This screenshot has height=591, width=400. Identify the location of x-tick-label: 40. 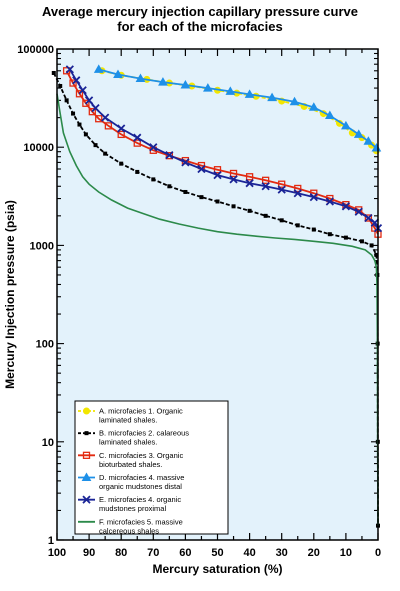
(249, 553).